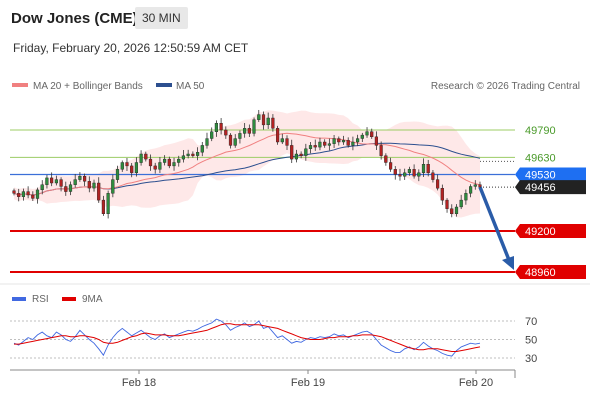  Describe the element at coordinates (19, 299) in the screenshot. I see `rsi-legend-swatch` at that location.